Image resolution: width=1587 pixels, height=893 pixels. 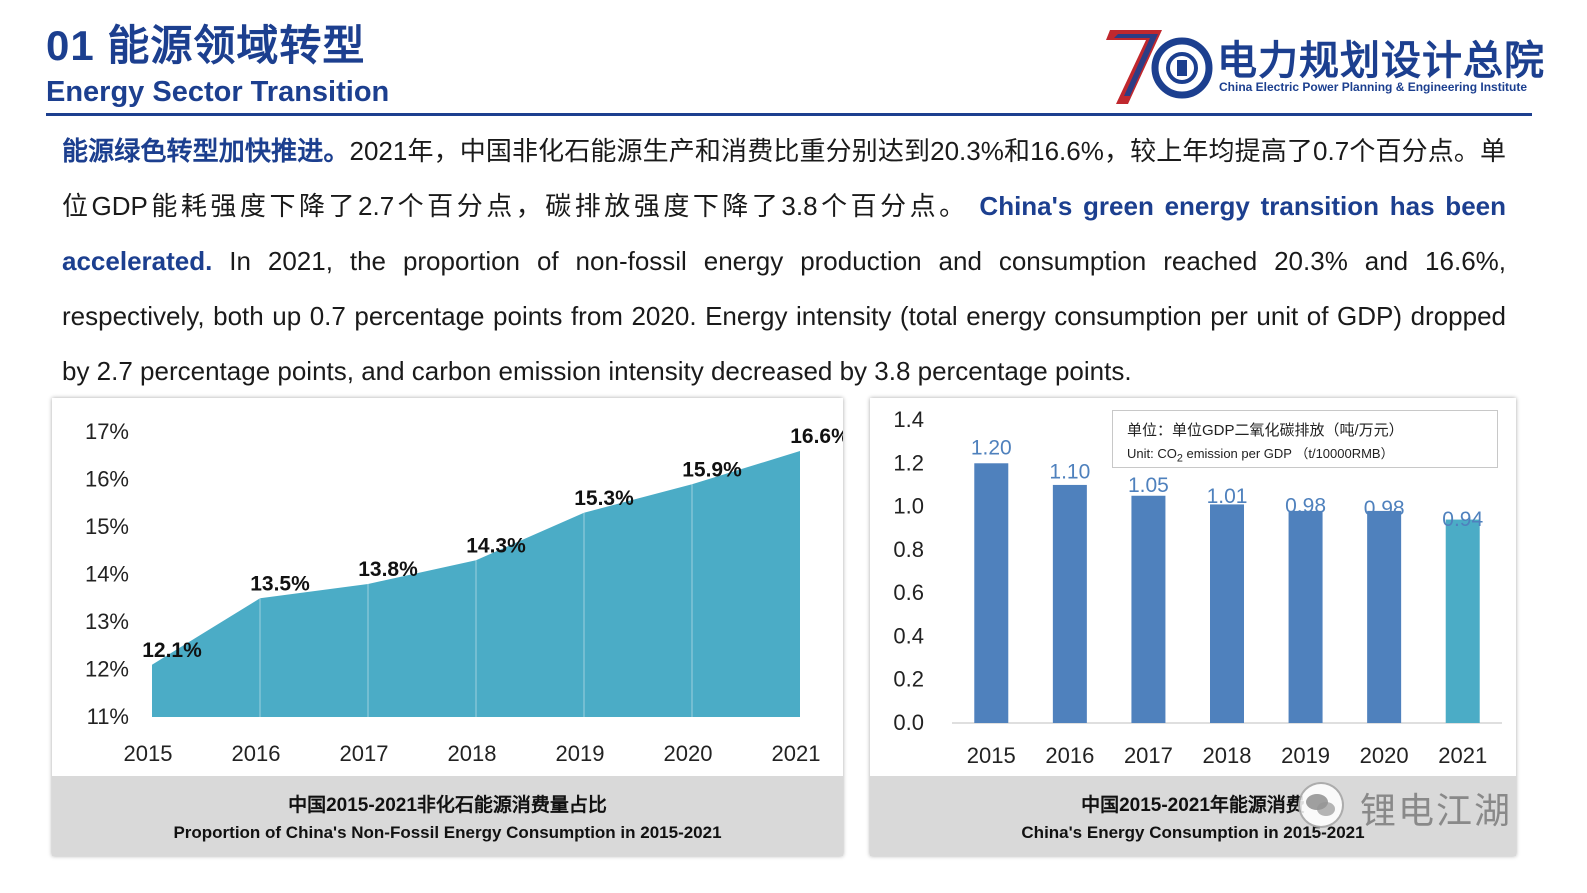 I want to click on y-tick-label: 0.8, so click(x=908, y=549).